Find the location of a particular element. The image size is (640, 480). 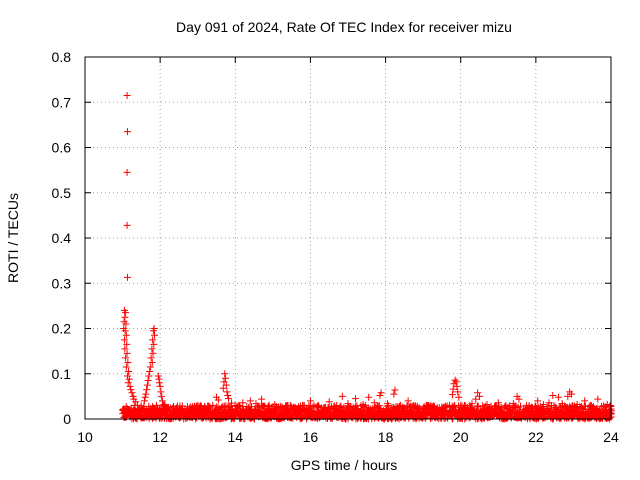

x-tick-label: 12 is located at coordinates (160, 437).